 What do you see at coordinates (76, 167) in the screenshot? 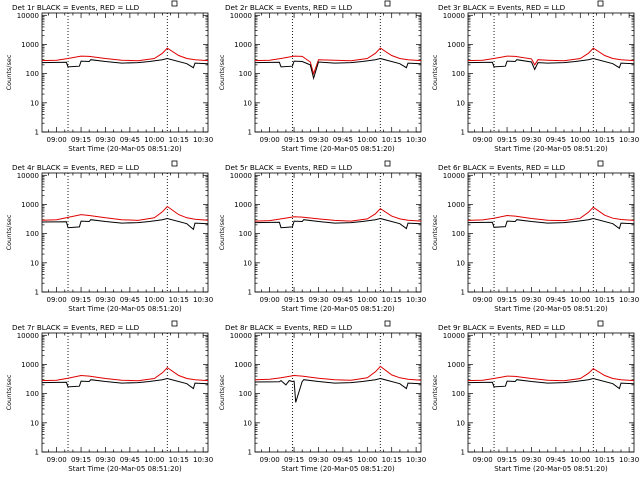
I see `chart-title: Det 4r BLACK = Events, RED = LLD` at bounding box center [76, 167].